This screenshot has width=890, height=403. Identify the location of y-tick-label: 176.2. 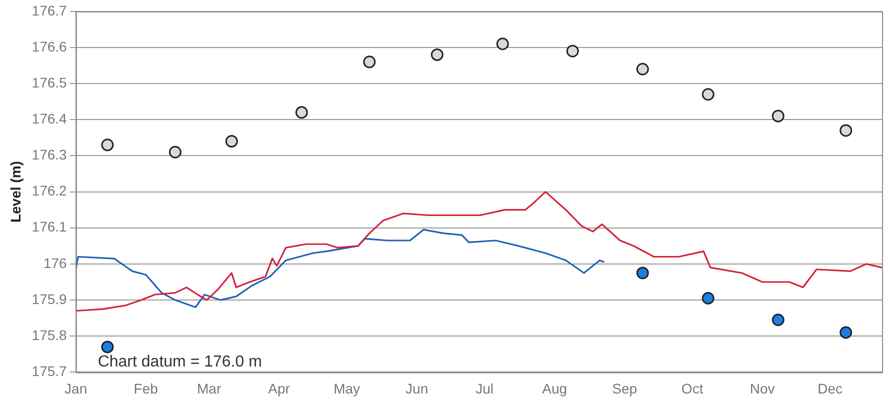
(50, 190).